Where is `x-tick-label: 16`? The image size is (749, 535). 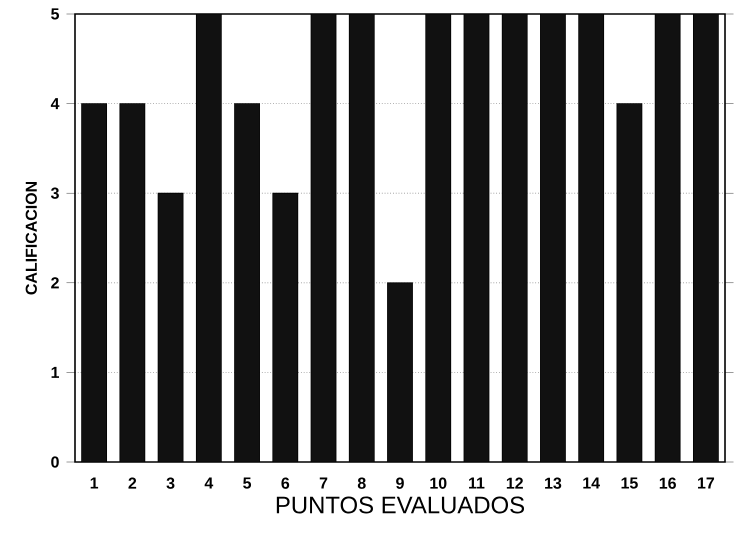
x-tick-label: 16 is located at coordinates (668, 483).